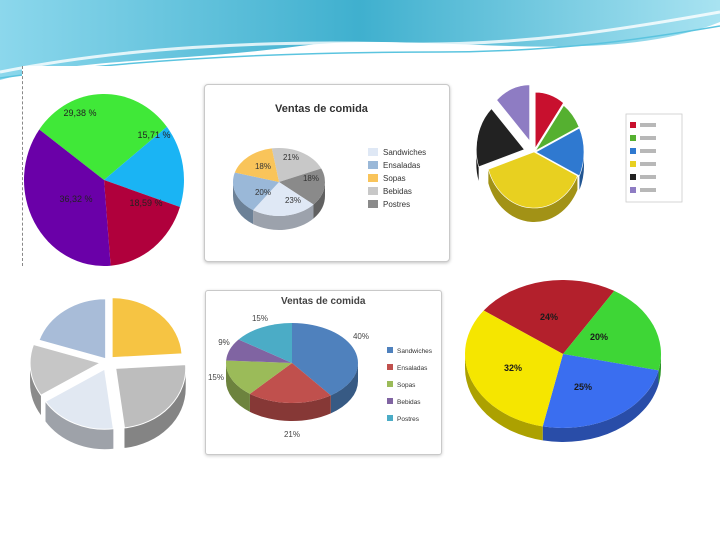 The height and width of the screenshot is (540, 720). I want to click on chart6-label: 20%, so click(599, 337).